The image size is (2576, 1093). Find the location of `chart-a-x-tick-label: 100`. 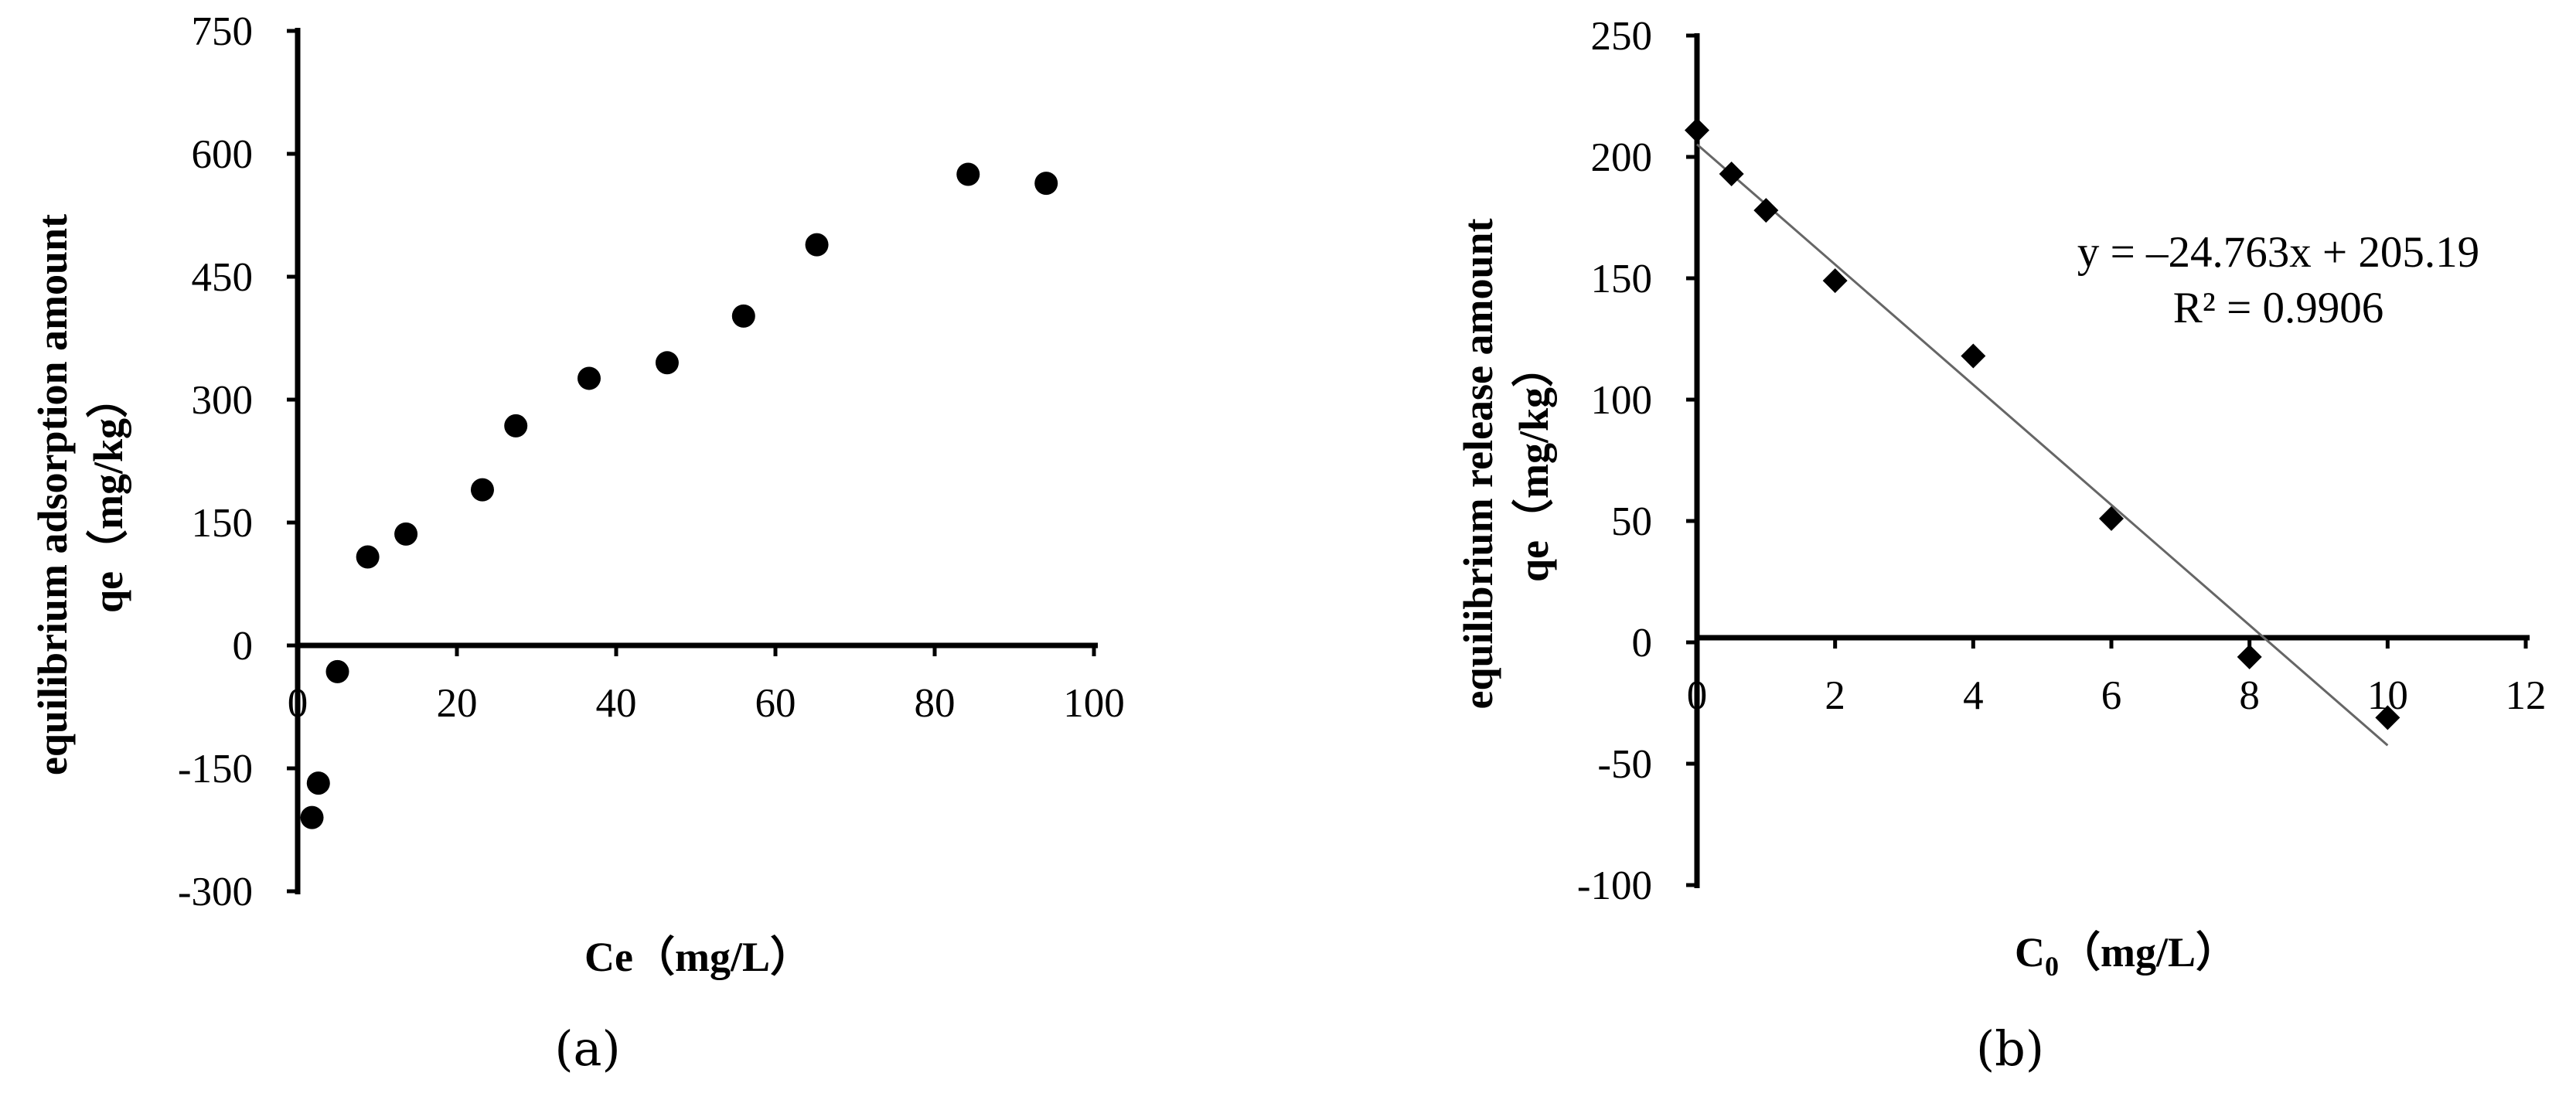

chart-a-x-tick-label: 100 is located at coordinates (1094, 703).